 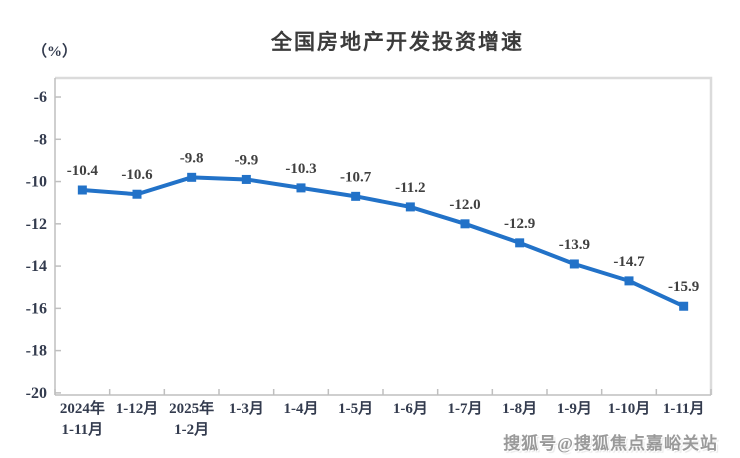 I want to click on data-point-label: -10.4, so click(x=83, y=171).